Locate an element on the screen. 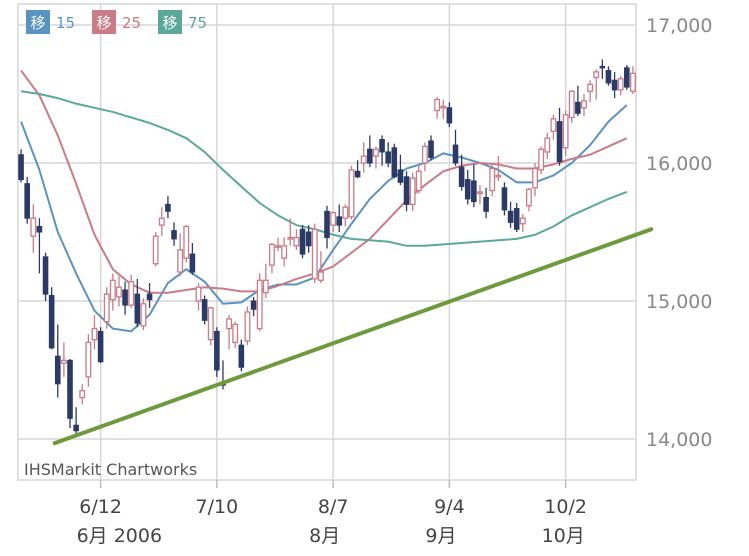 The image size is (749, 556). legend-label: 75 is located at coordinates (197, 23).